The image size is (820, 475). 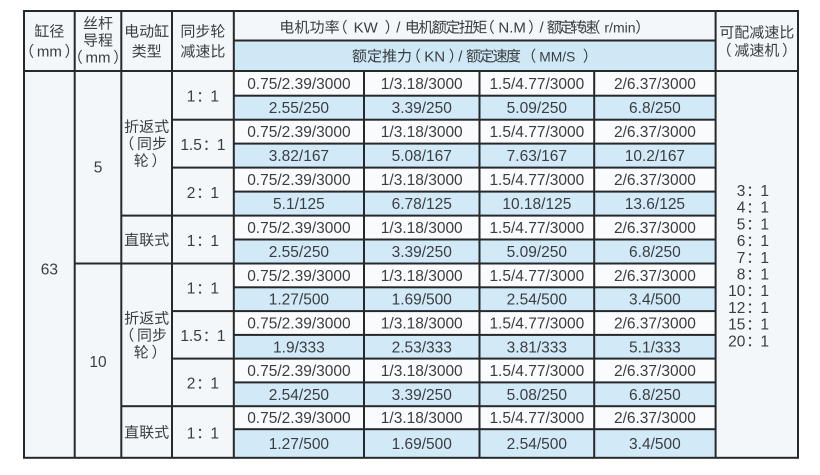 I want to click on svg-text: 6.78/125, so click(x=422, y=204).